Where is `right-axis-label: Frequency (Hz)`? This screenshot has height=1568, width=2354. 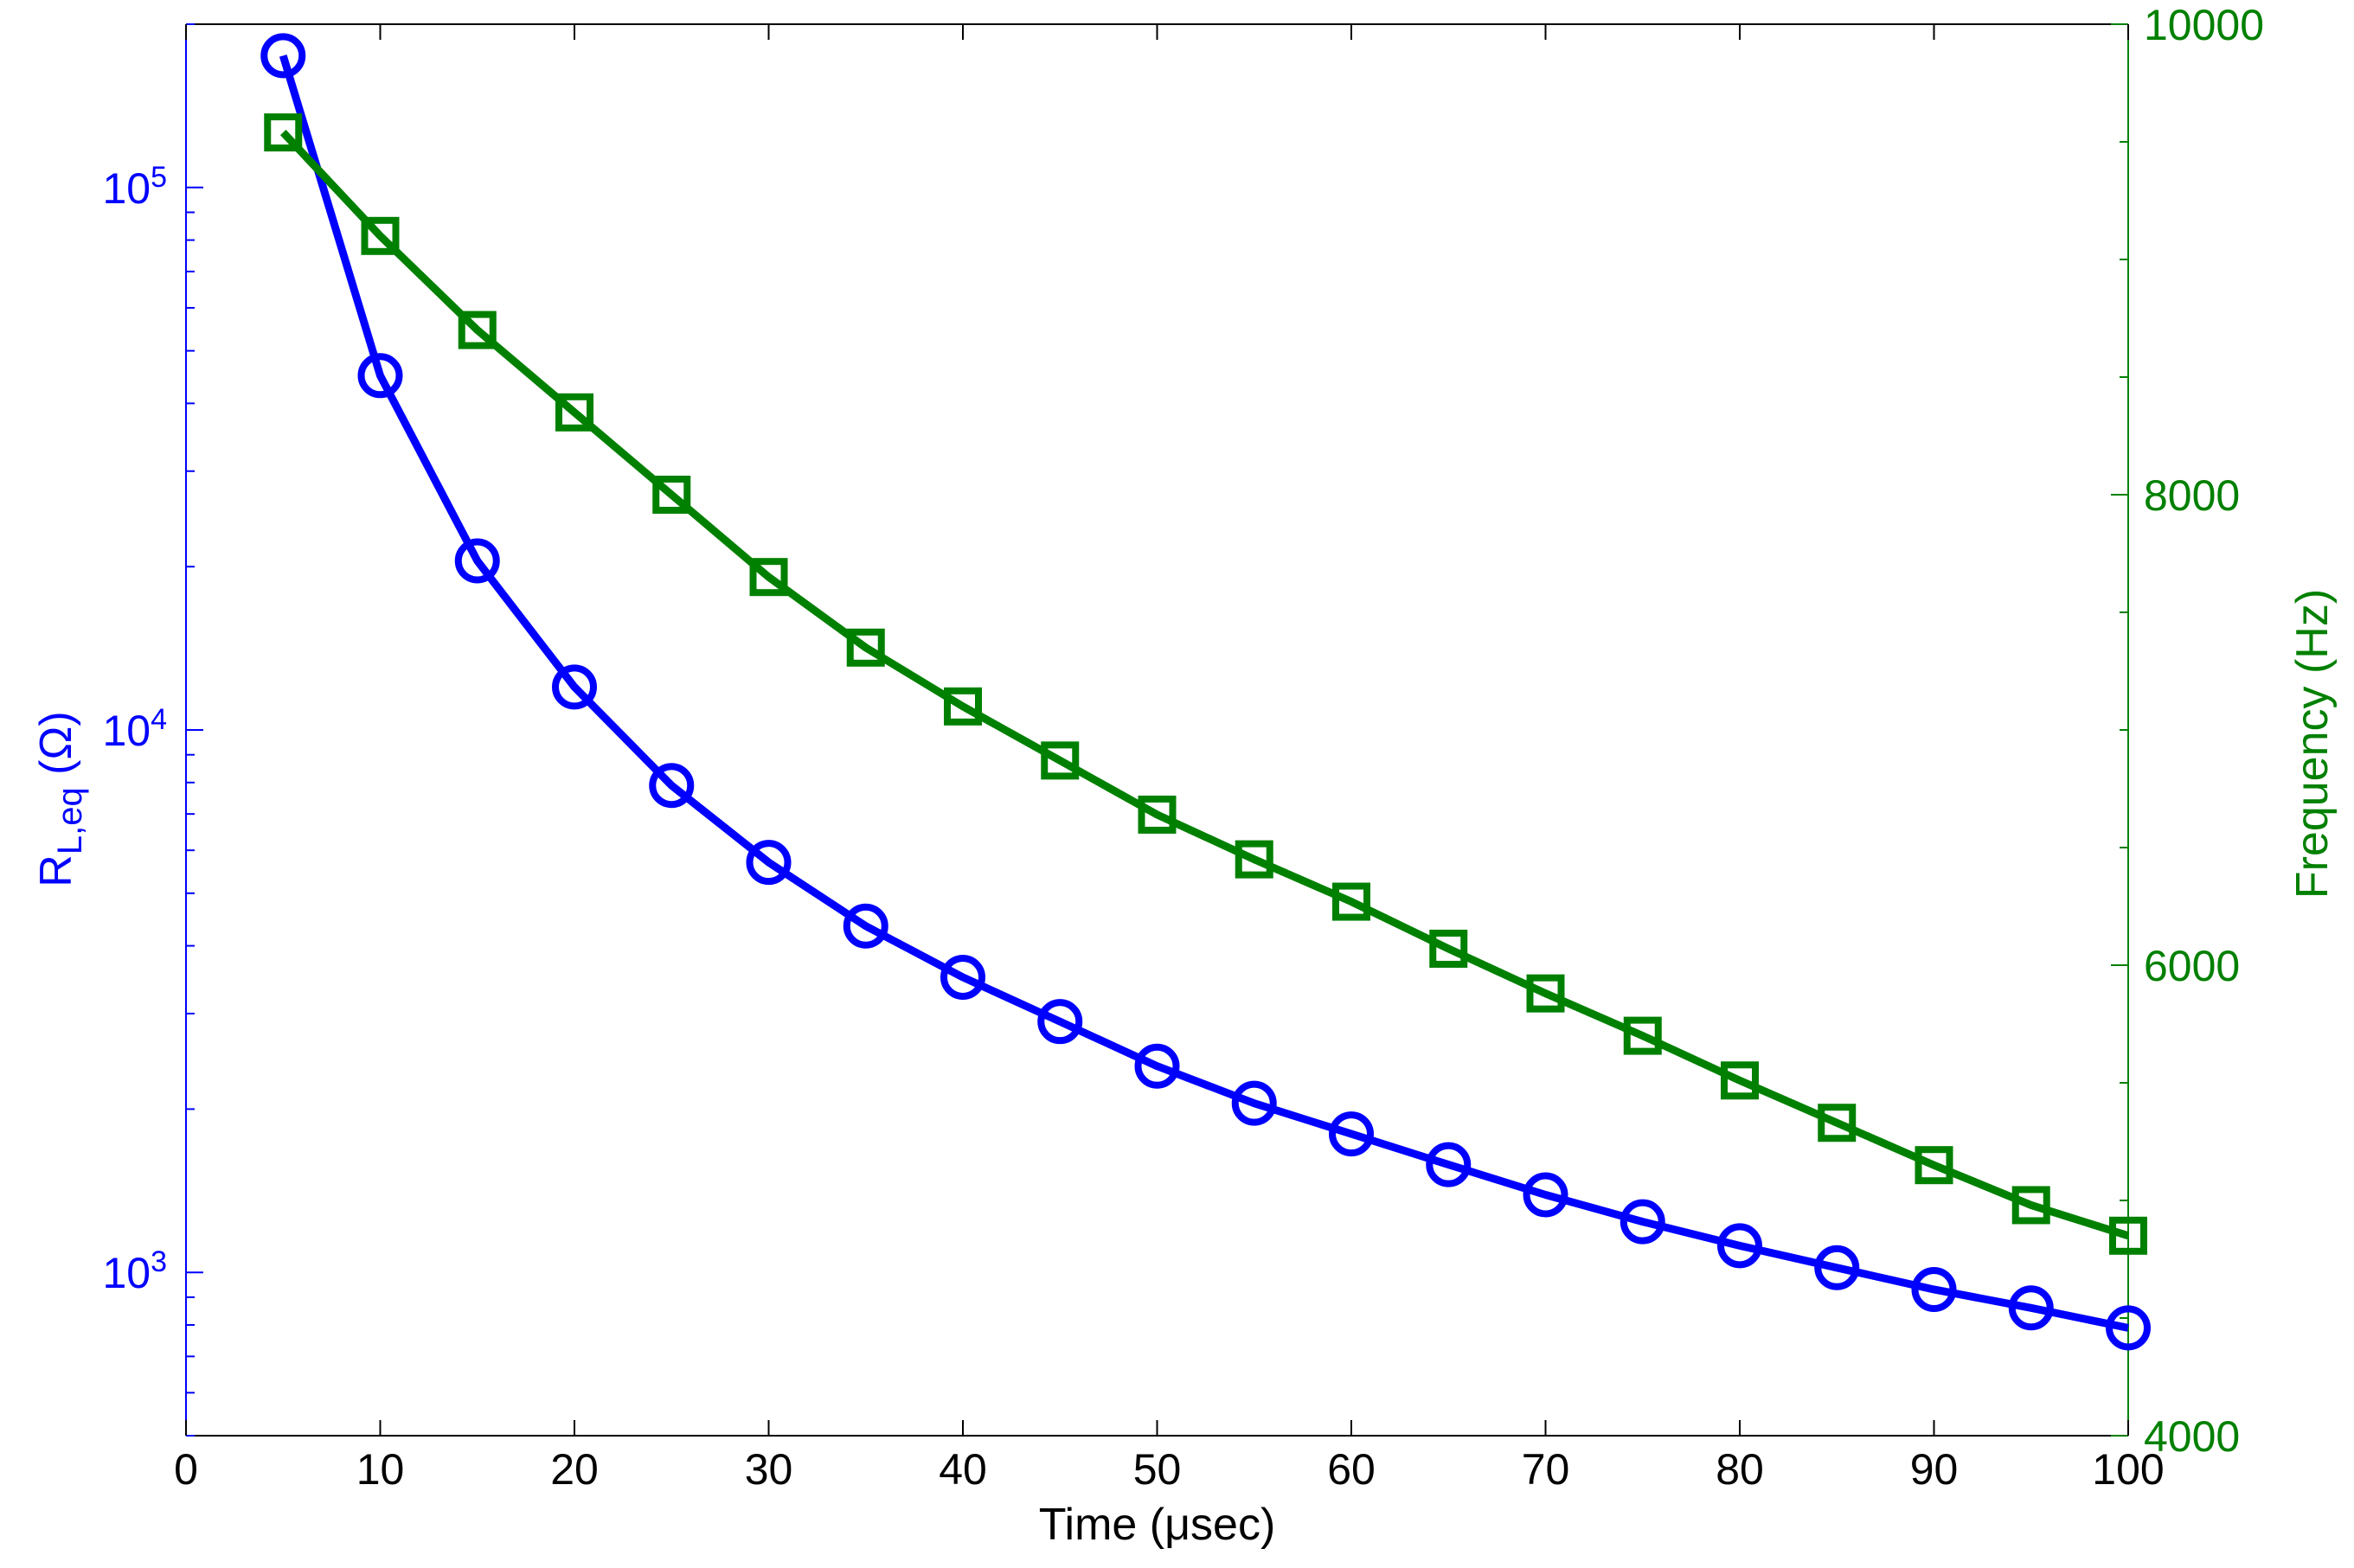 right-axis-label: Frequency (Hz) is located at coordinates (2312, 744).